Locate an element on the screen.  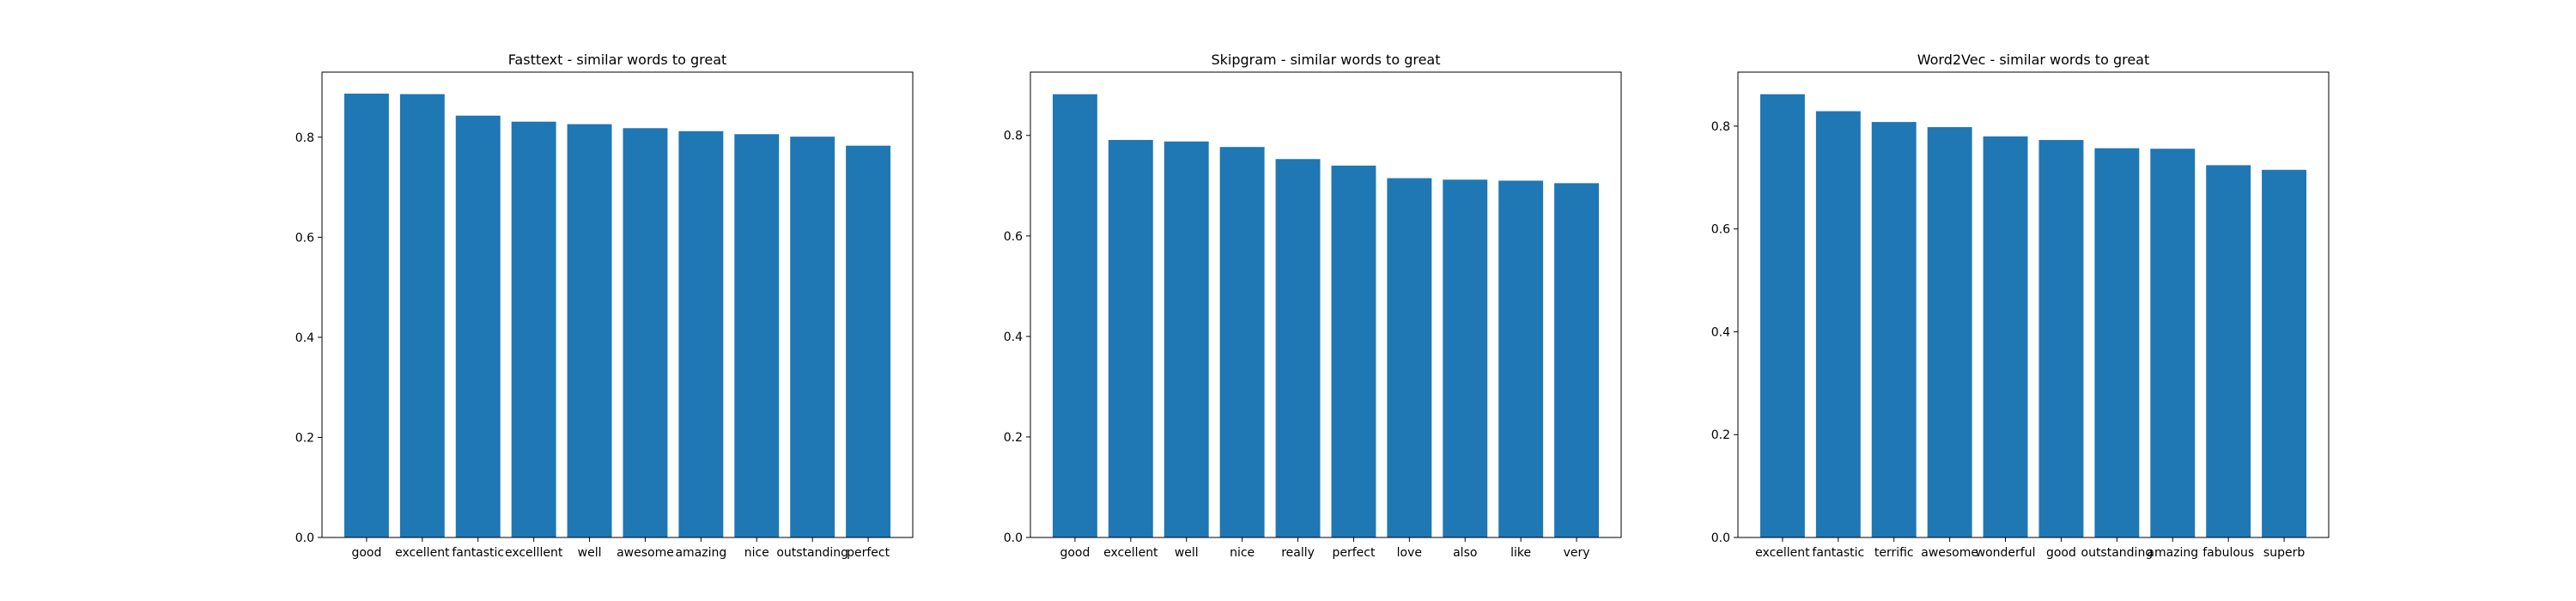
bar-really is located at coordinates (1298, 348).